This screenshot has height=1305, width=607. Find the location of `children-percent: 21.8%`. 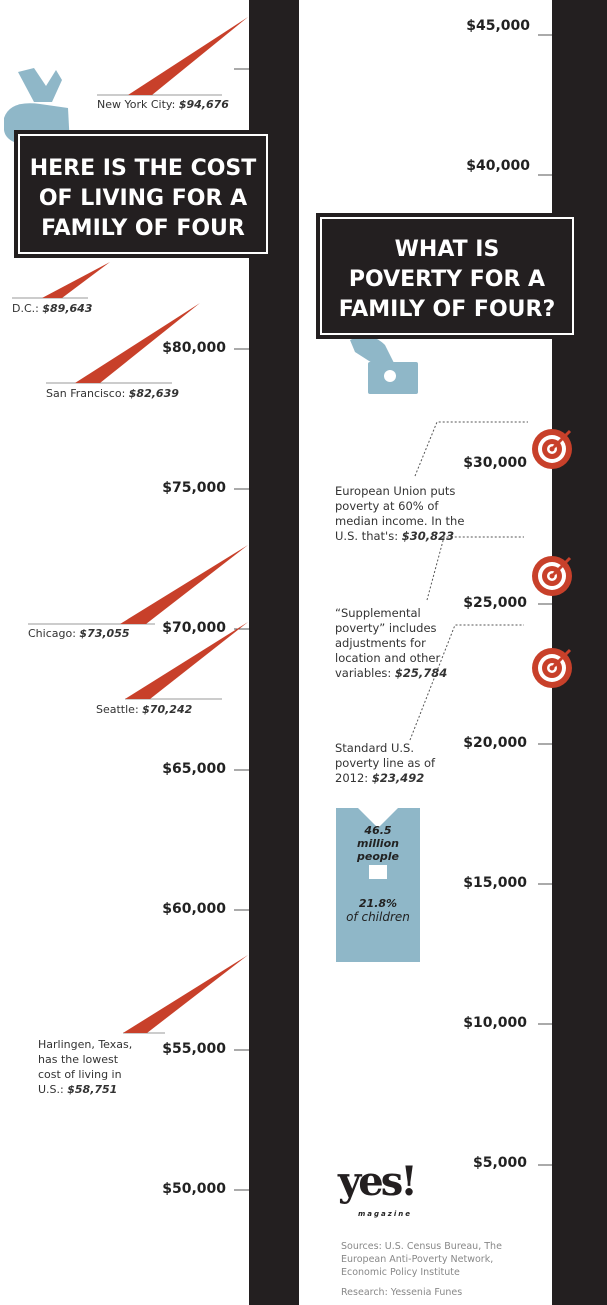

children-percent: 21.8% is located at coordinates (378, 903).